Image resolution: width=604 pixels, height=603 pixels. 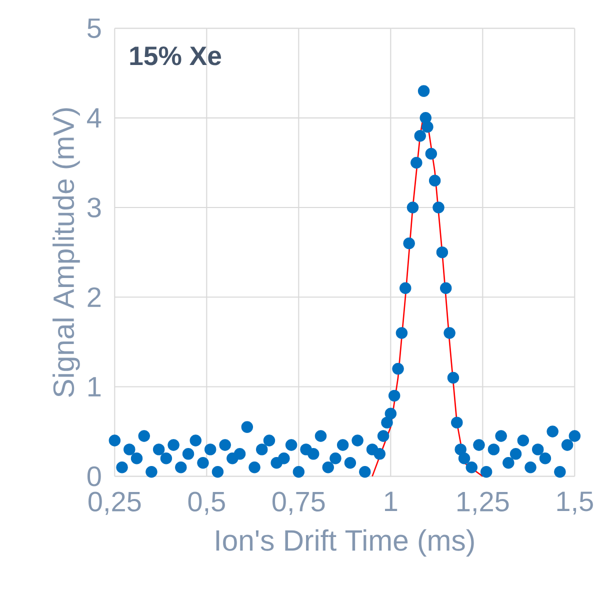 What do you see at coordinates (94, 386) in the screenshot?
I see `y-tick-label: 1` at bounding box center [94, 386].